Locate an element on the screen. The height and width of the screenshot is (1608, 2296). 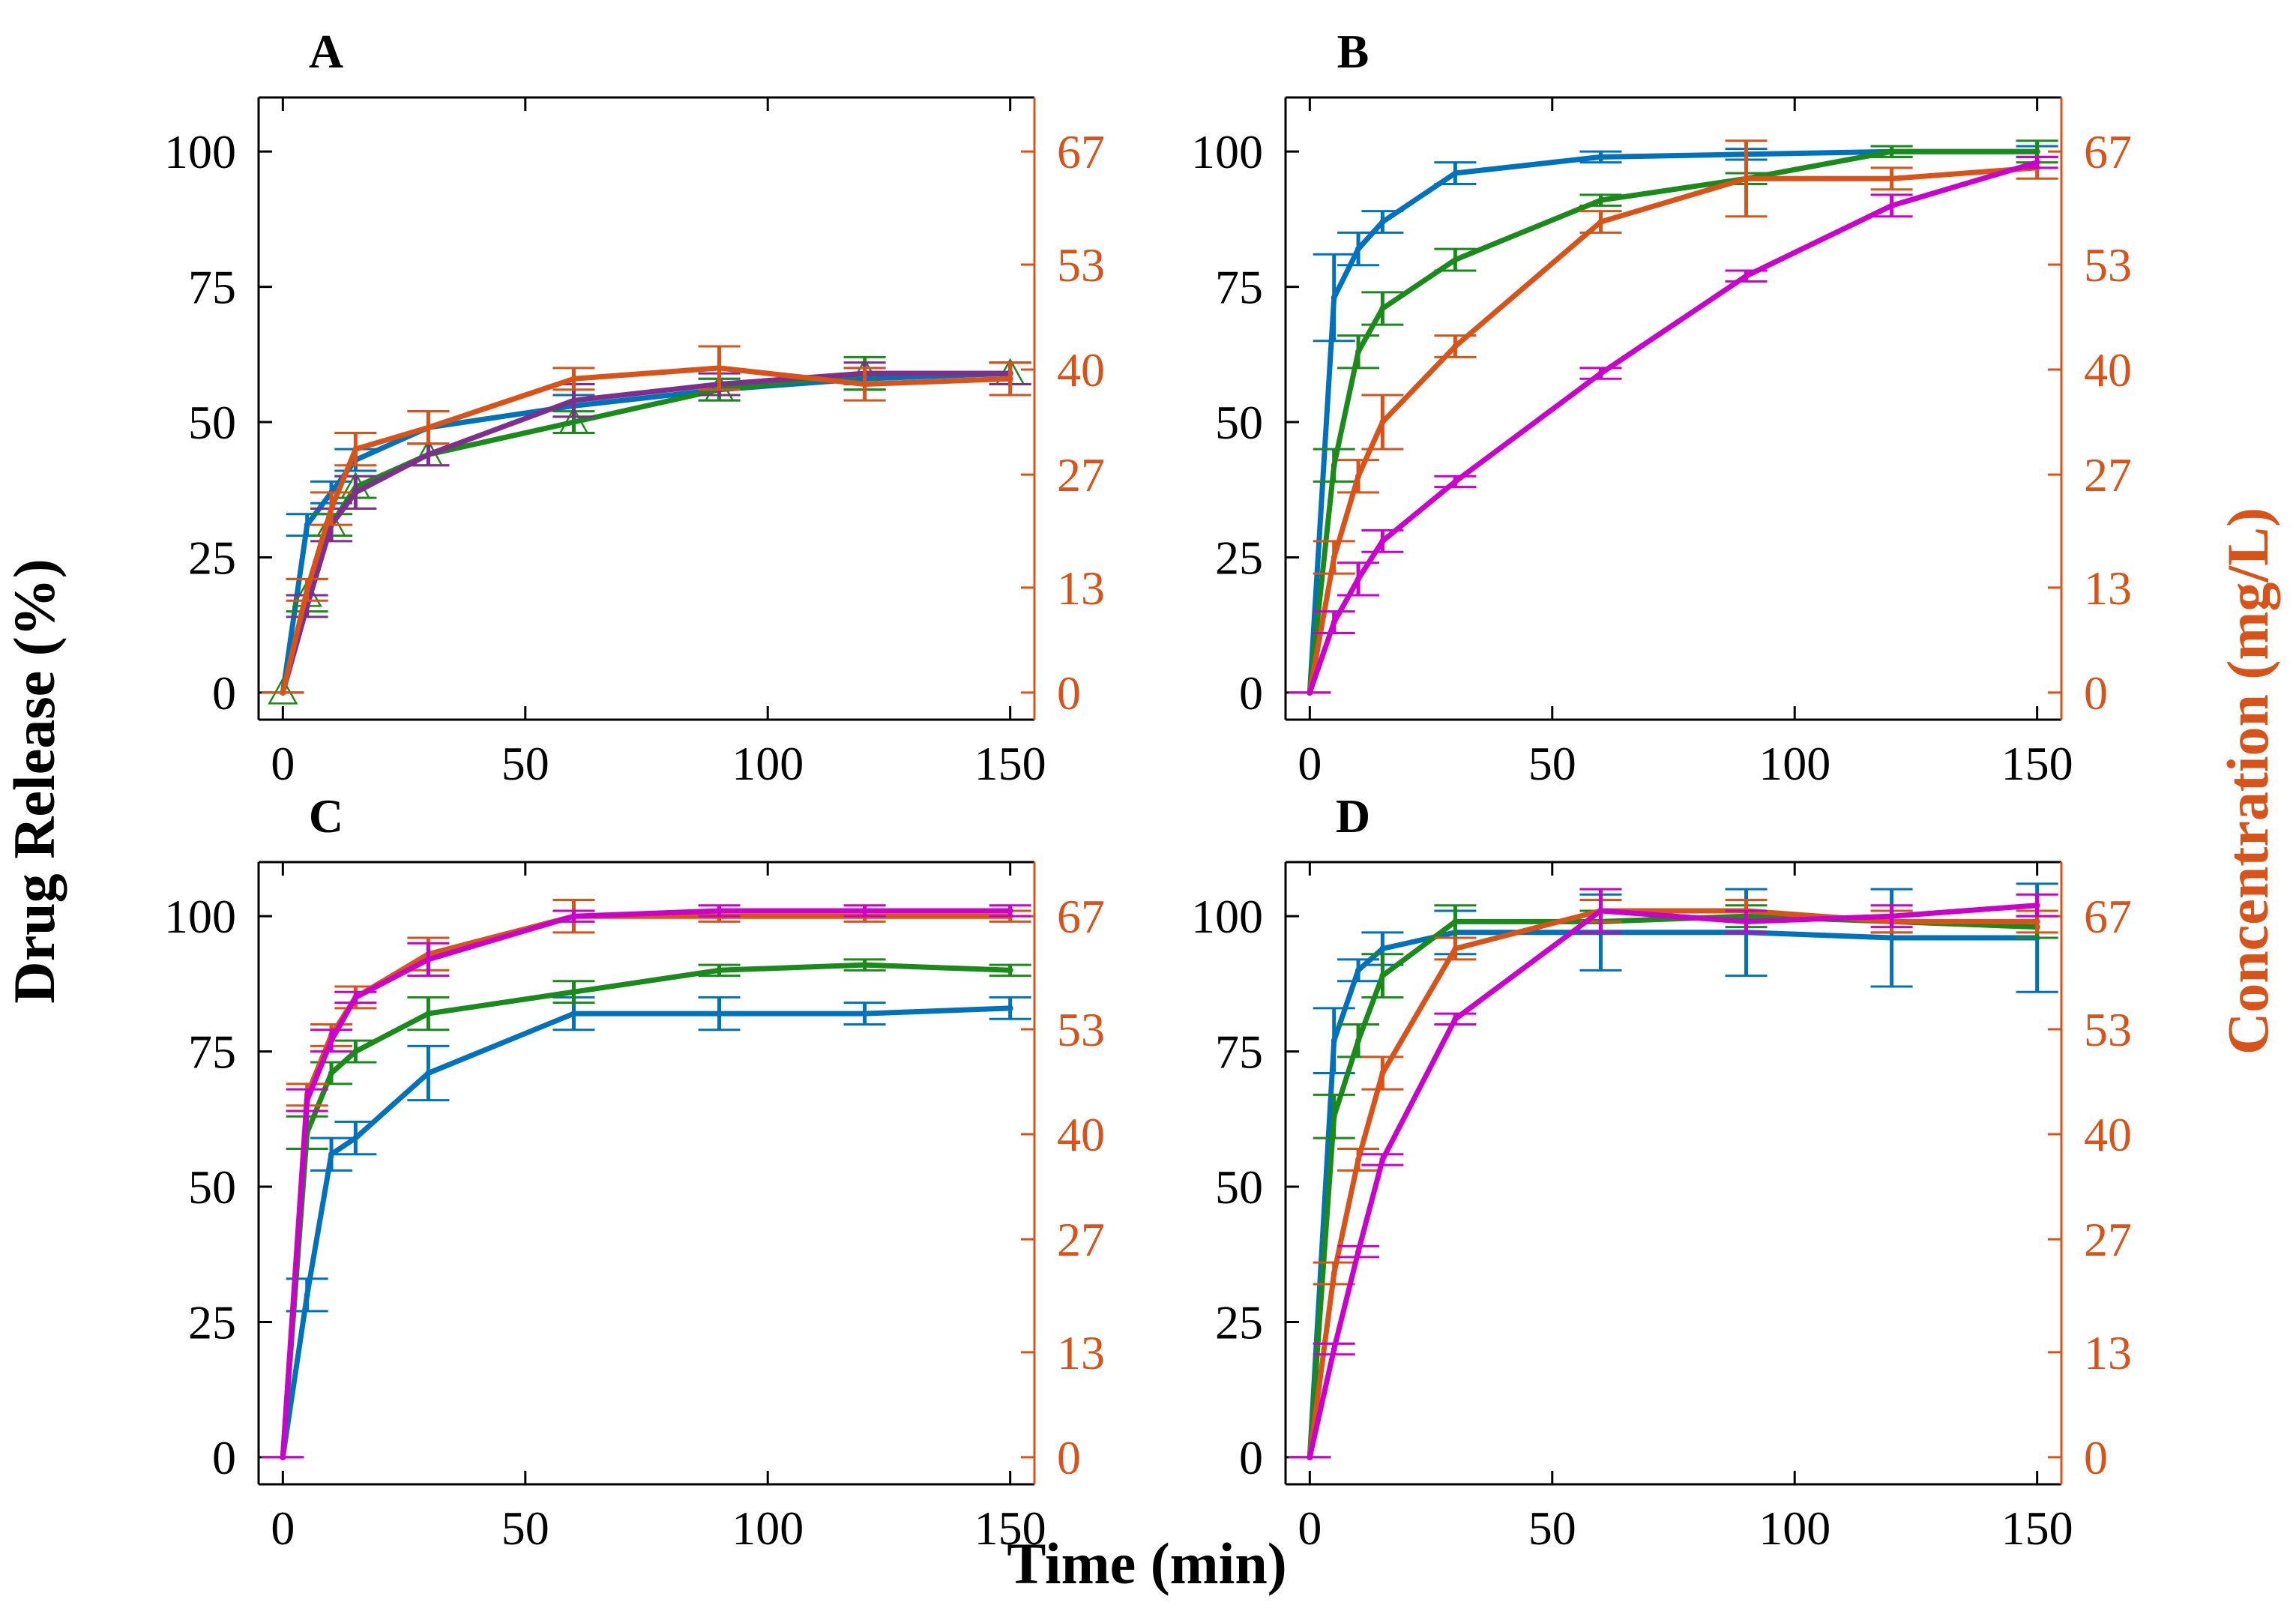
panel-c-x-tick-label-2: 100 is located at coordinates (768, 1528).